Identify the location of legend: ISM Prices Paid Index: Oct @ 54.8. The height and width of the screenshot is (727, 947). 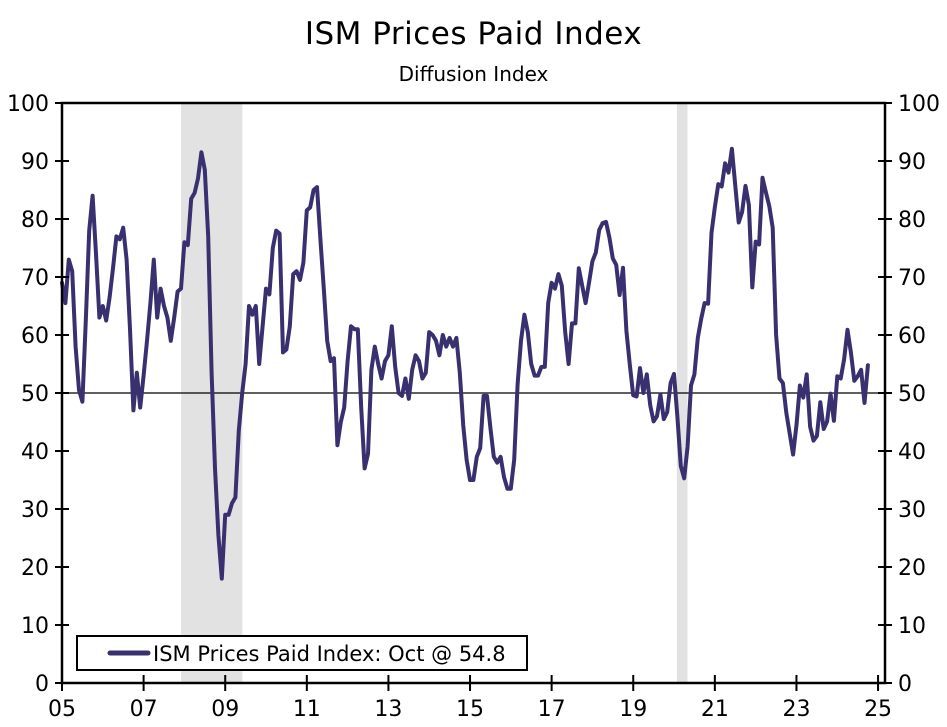
(302, 653).